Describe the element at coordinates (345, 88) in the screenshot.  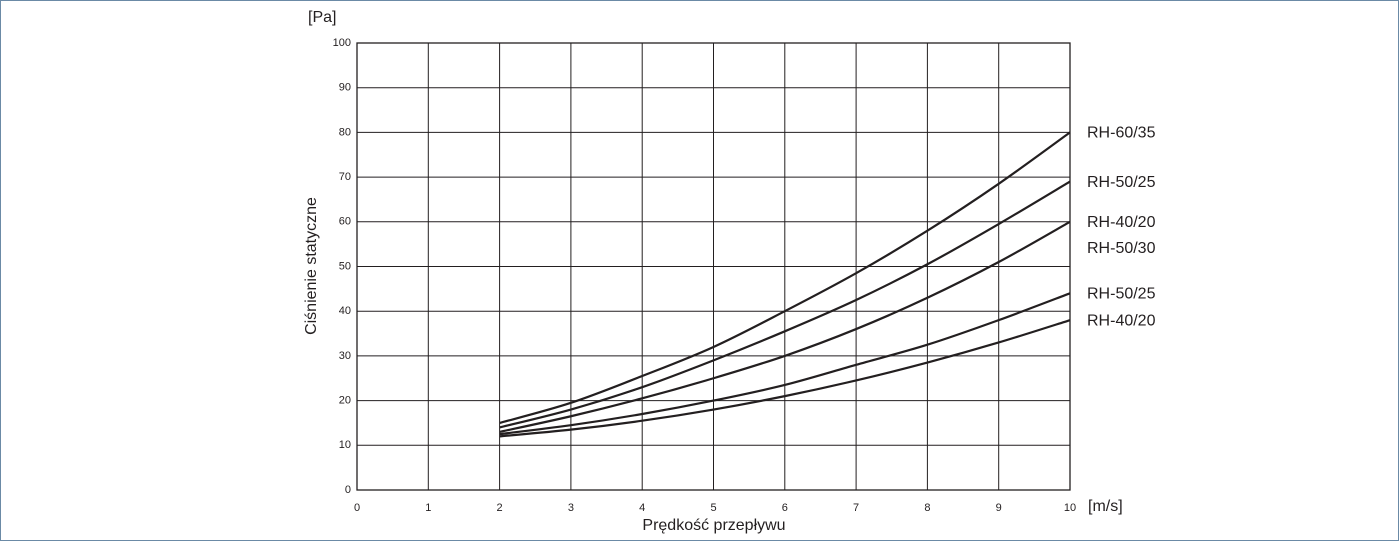
I see `y-tick-label: 90` at that location.